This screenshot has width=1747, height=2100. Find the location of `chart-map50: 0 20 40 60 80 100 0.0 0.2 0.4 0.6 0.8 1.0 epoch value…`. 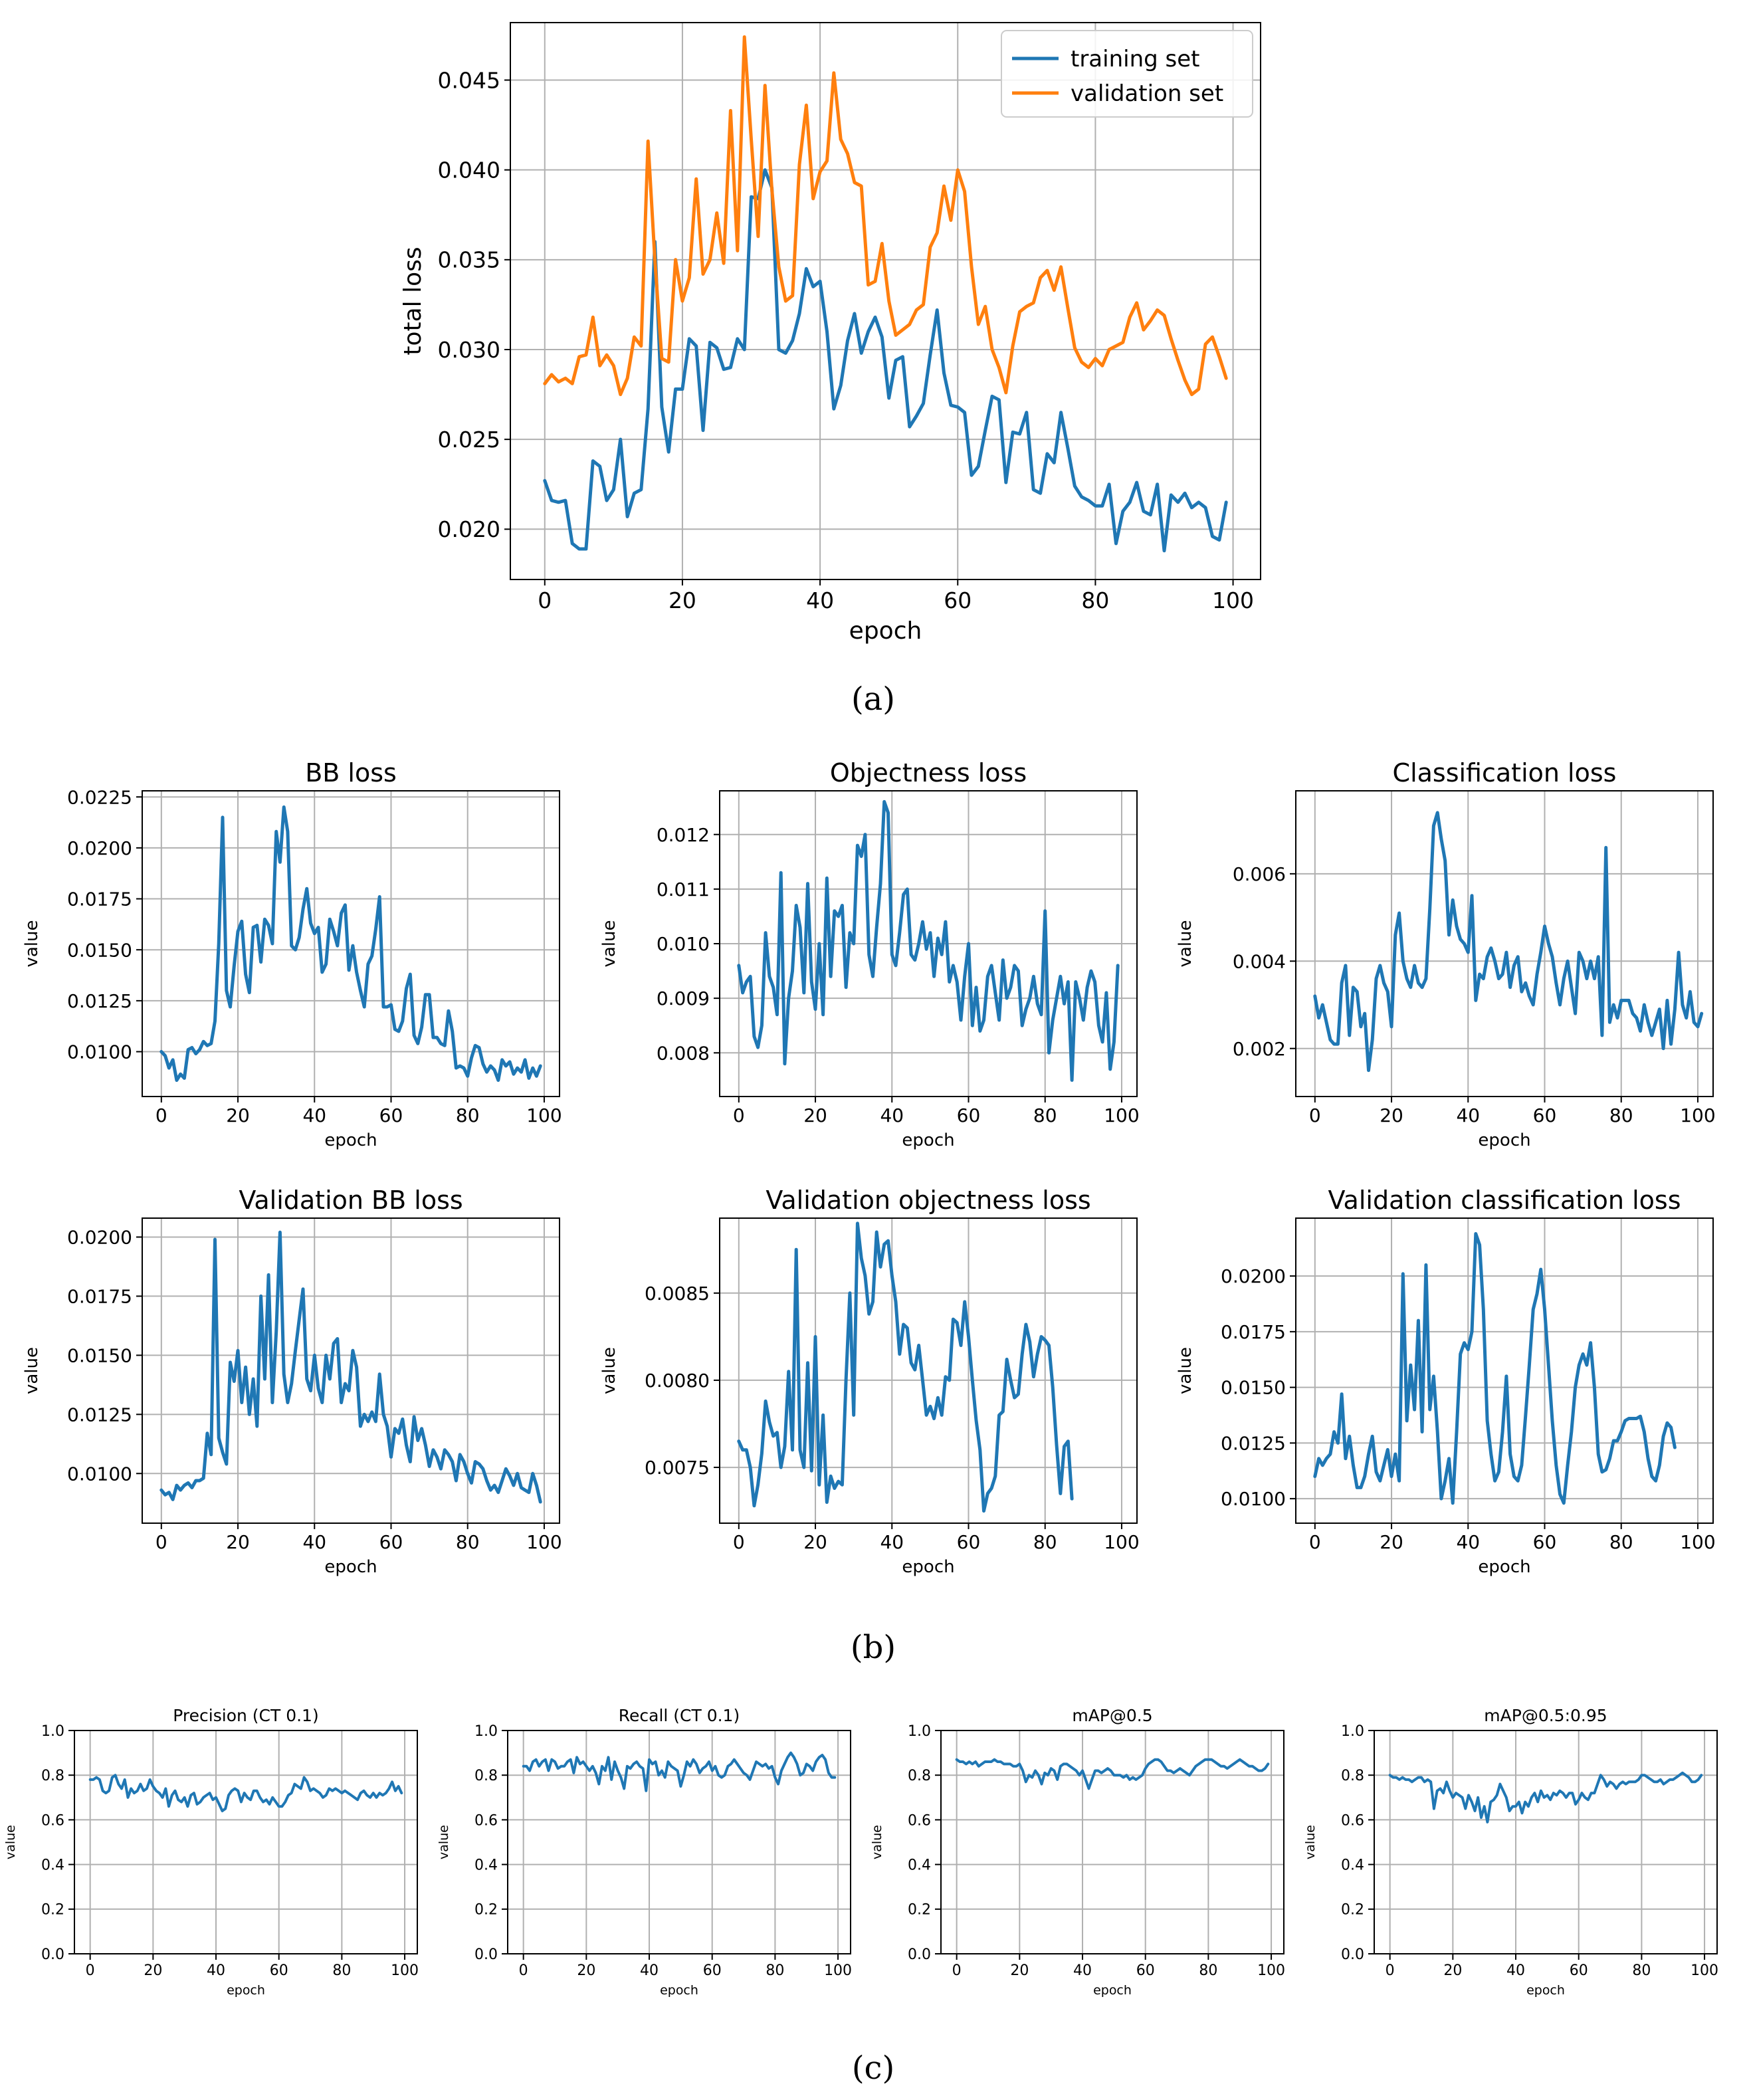

chart-map50: 0 20 40 60 80 100 0.0 0.2 0.4 0.6 0.8 1.0 epoch value… is located at coordinates (1077, 1852).